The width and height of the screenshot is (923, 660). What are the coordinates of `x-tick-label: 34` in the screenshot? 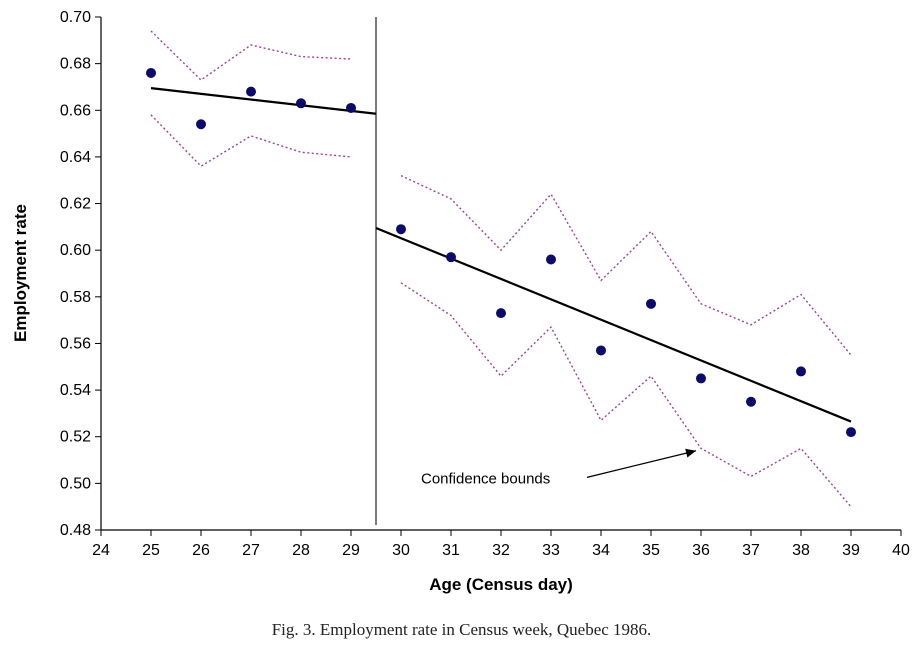 It's located at (601, 550).